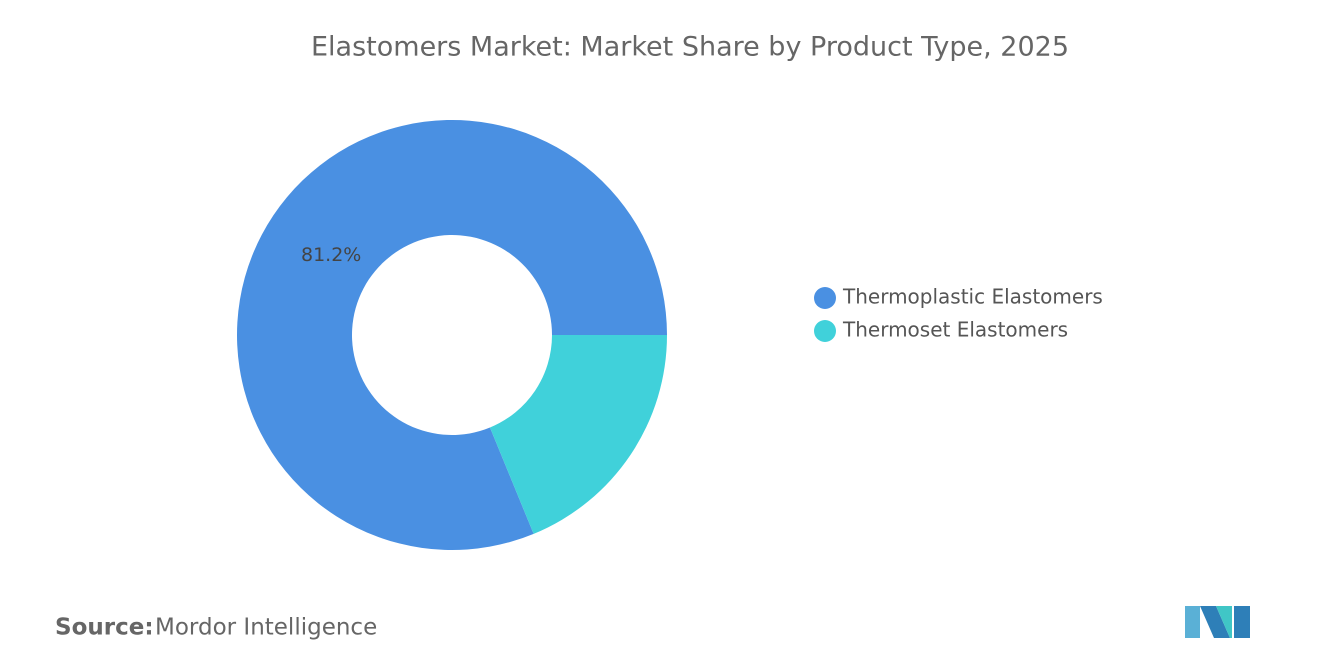 The width and height of the screenshot is (1320, 665). Describe the element at coordinates (104, 628) in the screenshot. I see `source-label: Source:` at that location.